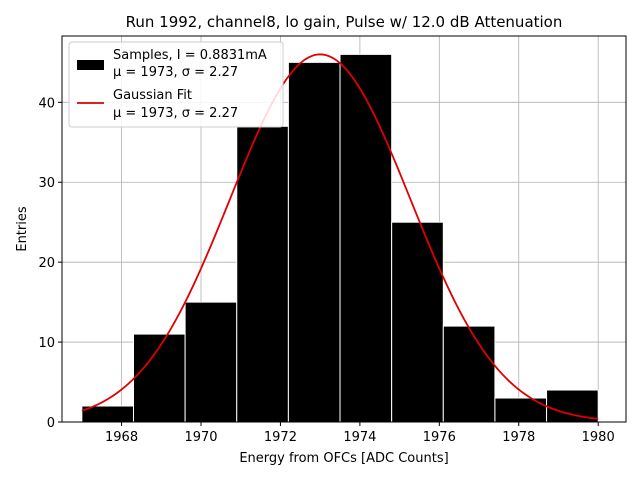 This screenshot has width=640, height=480. Describe the element at coordinates (200, 437) in the screenshot. I see `x-tick-label: 1970` at that location.